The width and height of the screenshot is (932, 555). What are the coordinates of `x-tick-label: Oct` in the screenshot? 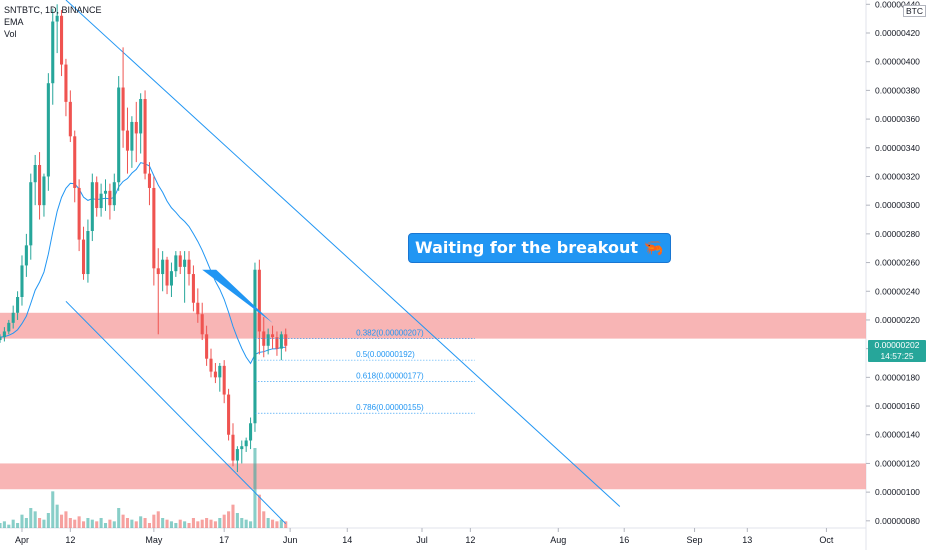 It's located at (826, 540).